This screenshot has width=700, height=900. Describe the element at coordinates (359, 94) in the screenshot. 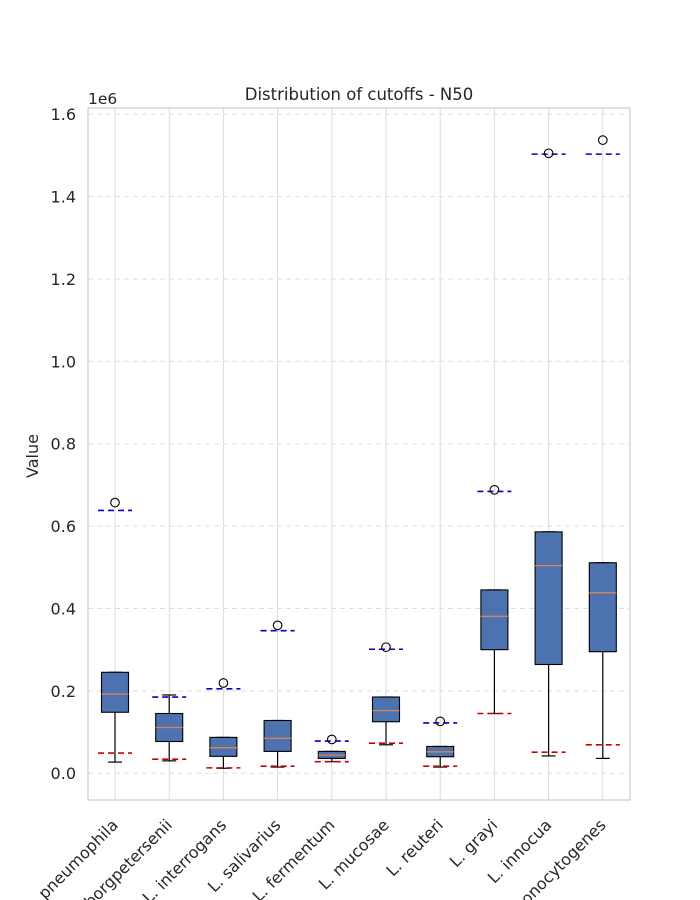

I see `chart-title: Distribution of cutoffs - N50` at that location.